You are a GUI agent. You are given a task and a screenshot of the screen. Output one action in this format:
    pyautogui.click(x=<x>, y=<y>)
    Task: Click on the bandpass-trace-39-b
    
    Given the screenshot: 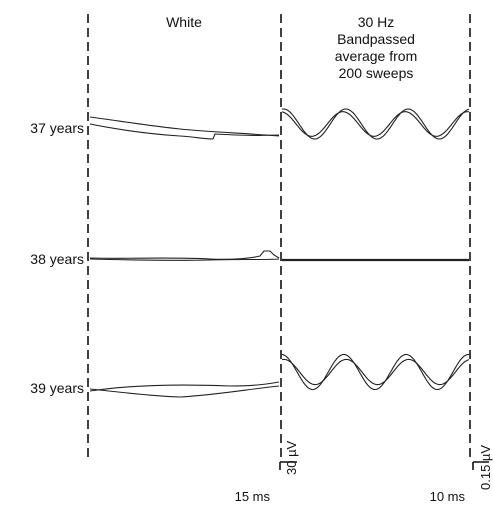 What is the action you would take?
    pyautogui.click(x=375, y=372)
    